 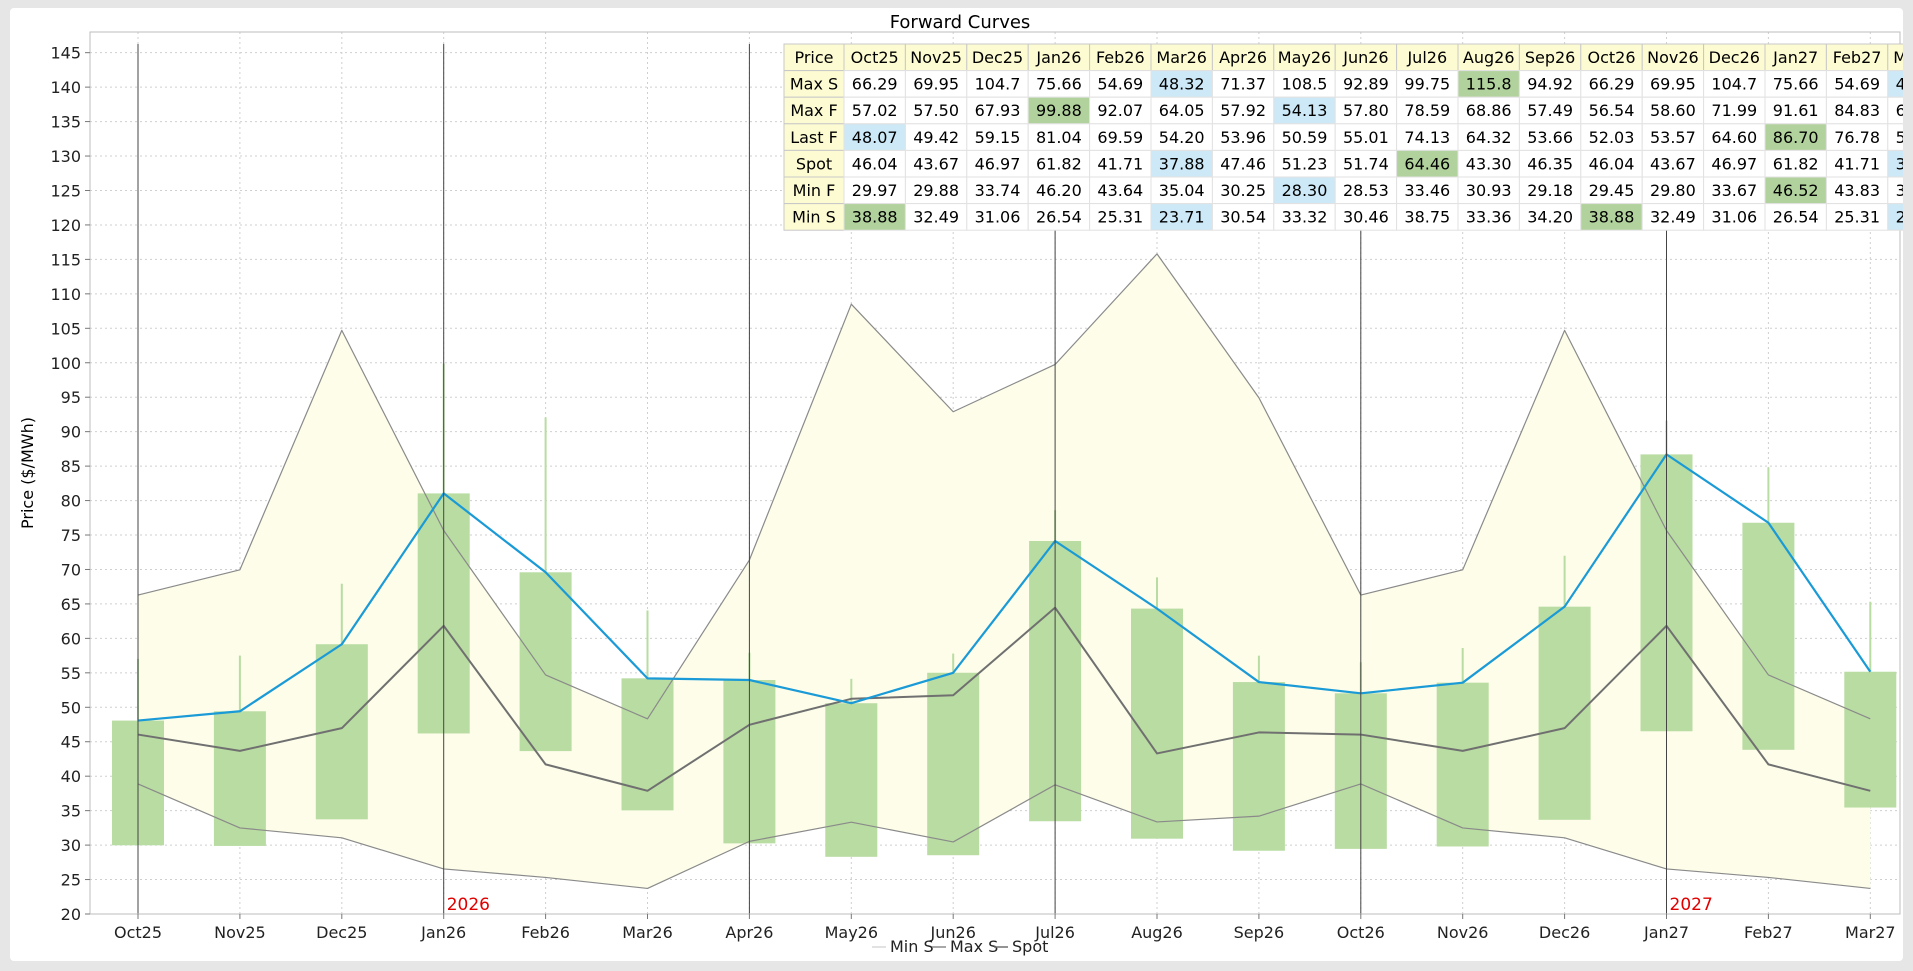 I want to click on table-cell-value: 48.32, so click(x=1899, y=84).